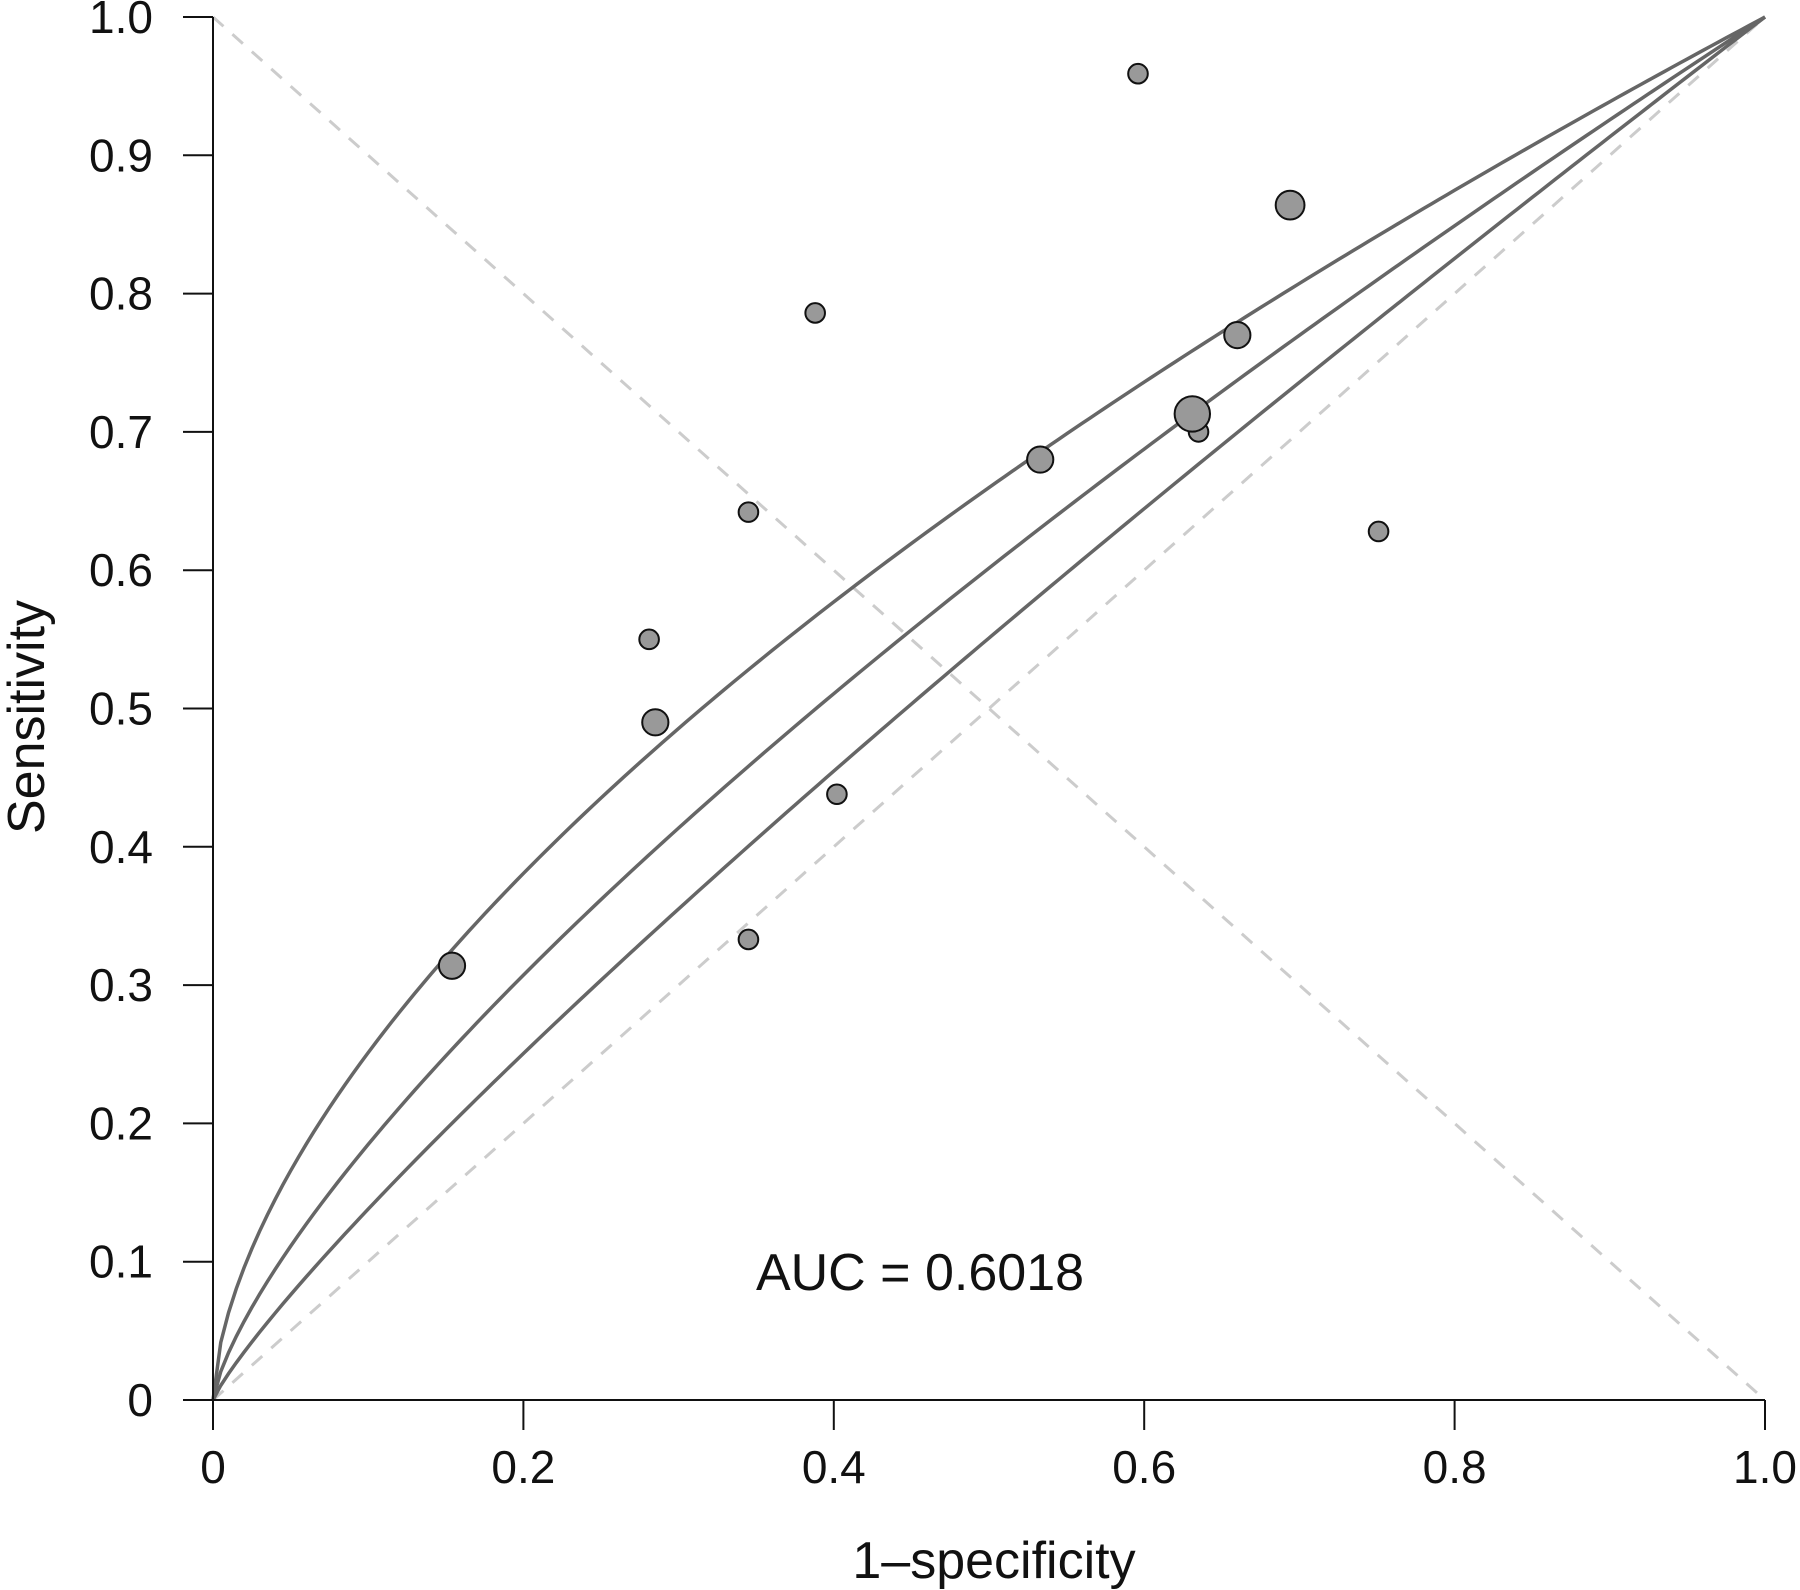 This screenshot has height=1590, width=1800. Describe the element at coordinates (121, 847) in the screenshot. I see `y-tick-label: 0.4` at that location.